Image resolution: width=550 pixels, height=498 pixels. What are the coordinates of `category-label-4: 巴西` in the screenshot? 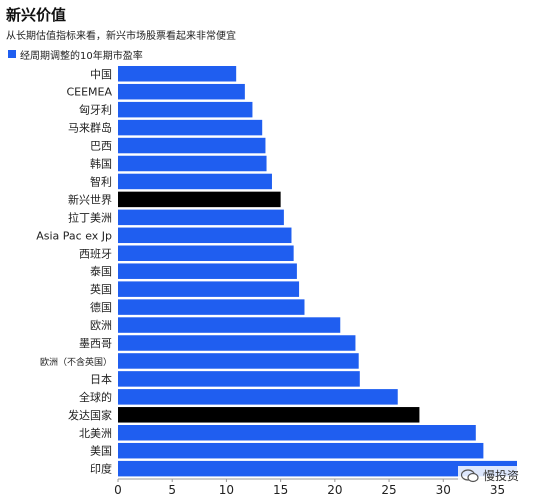 It's located at (101, 146).